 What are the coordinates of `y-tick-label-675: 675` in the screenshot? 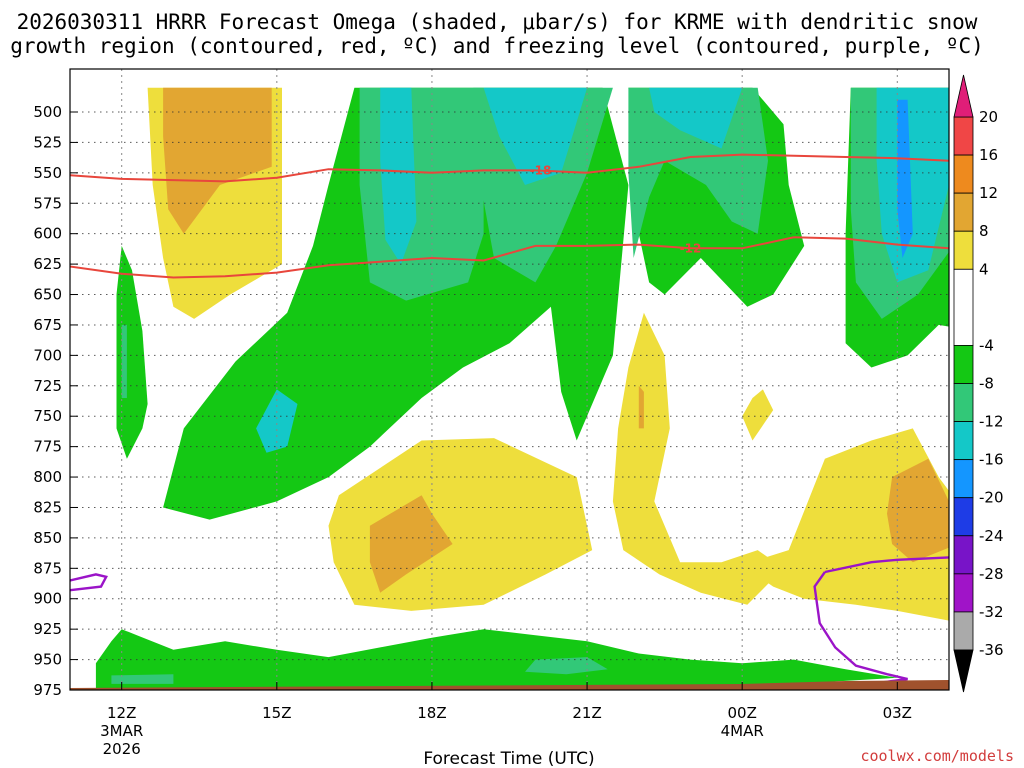 It's located at (47, 325).